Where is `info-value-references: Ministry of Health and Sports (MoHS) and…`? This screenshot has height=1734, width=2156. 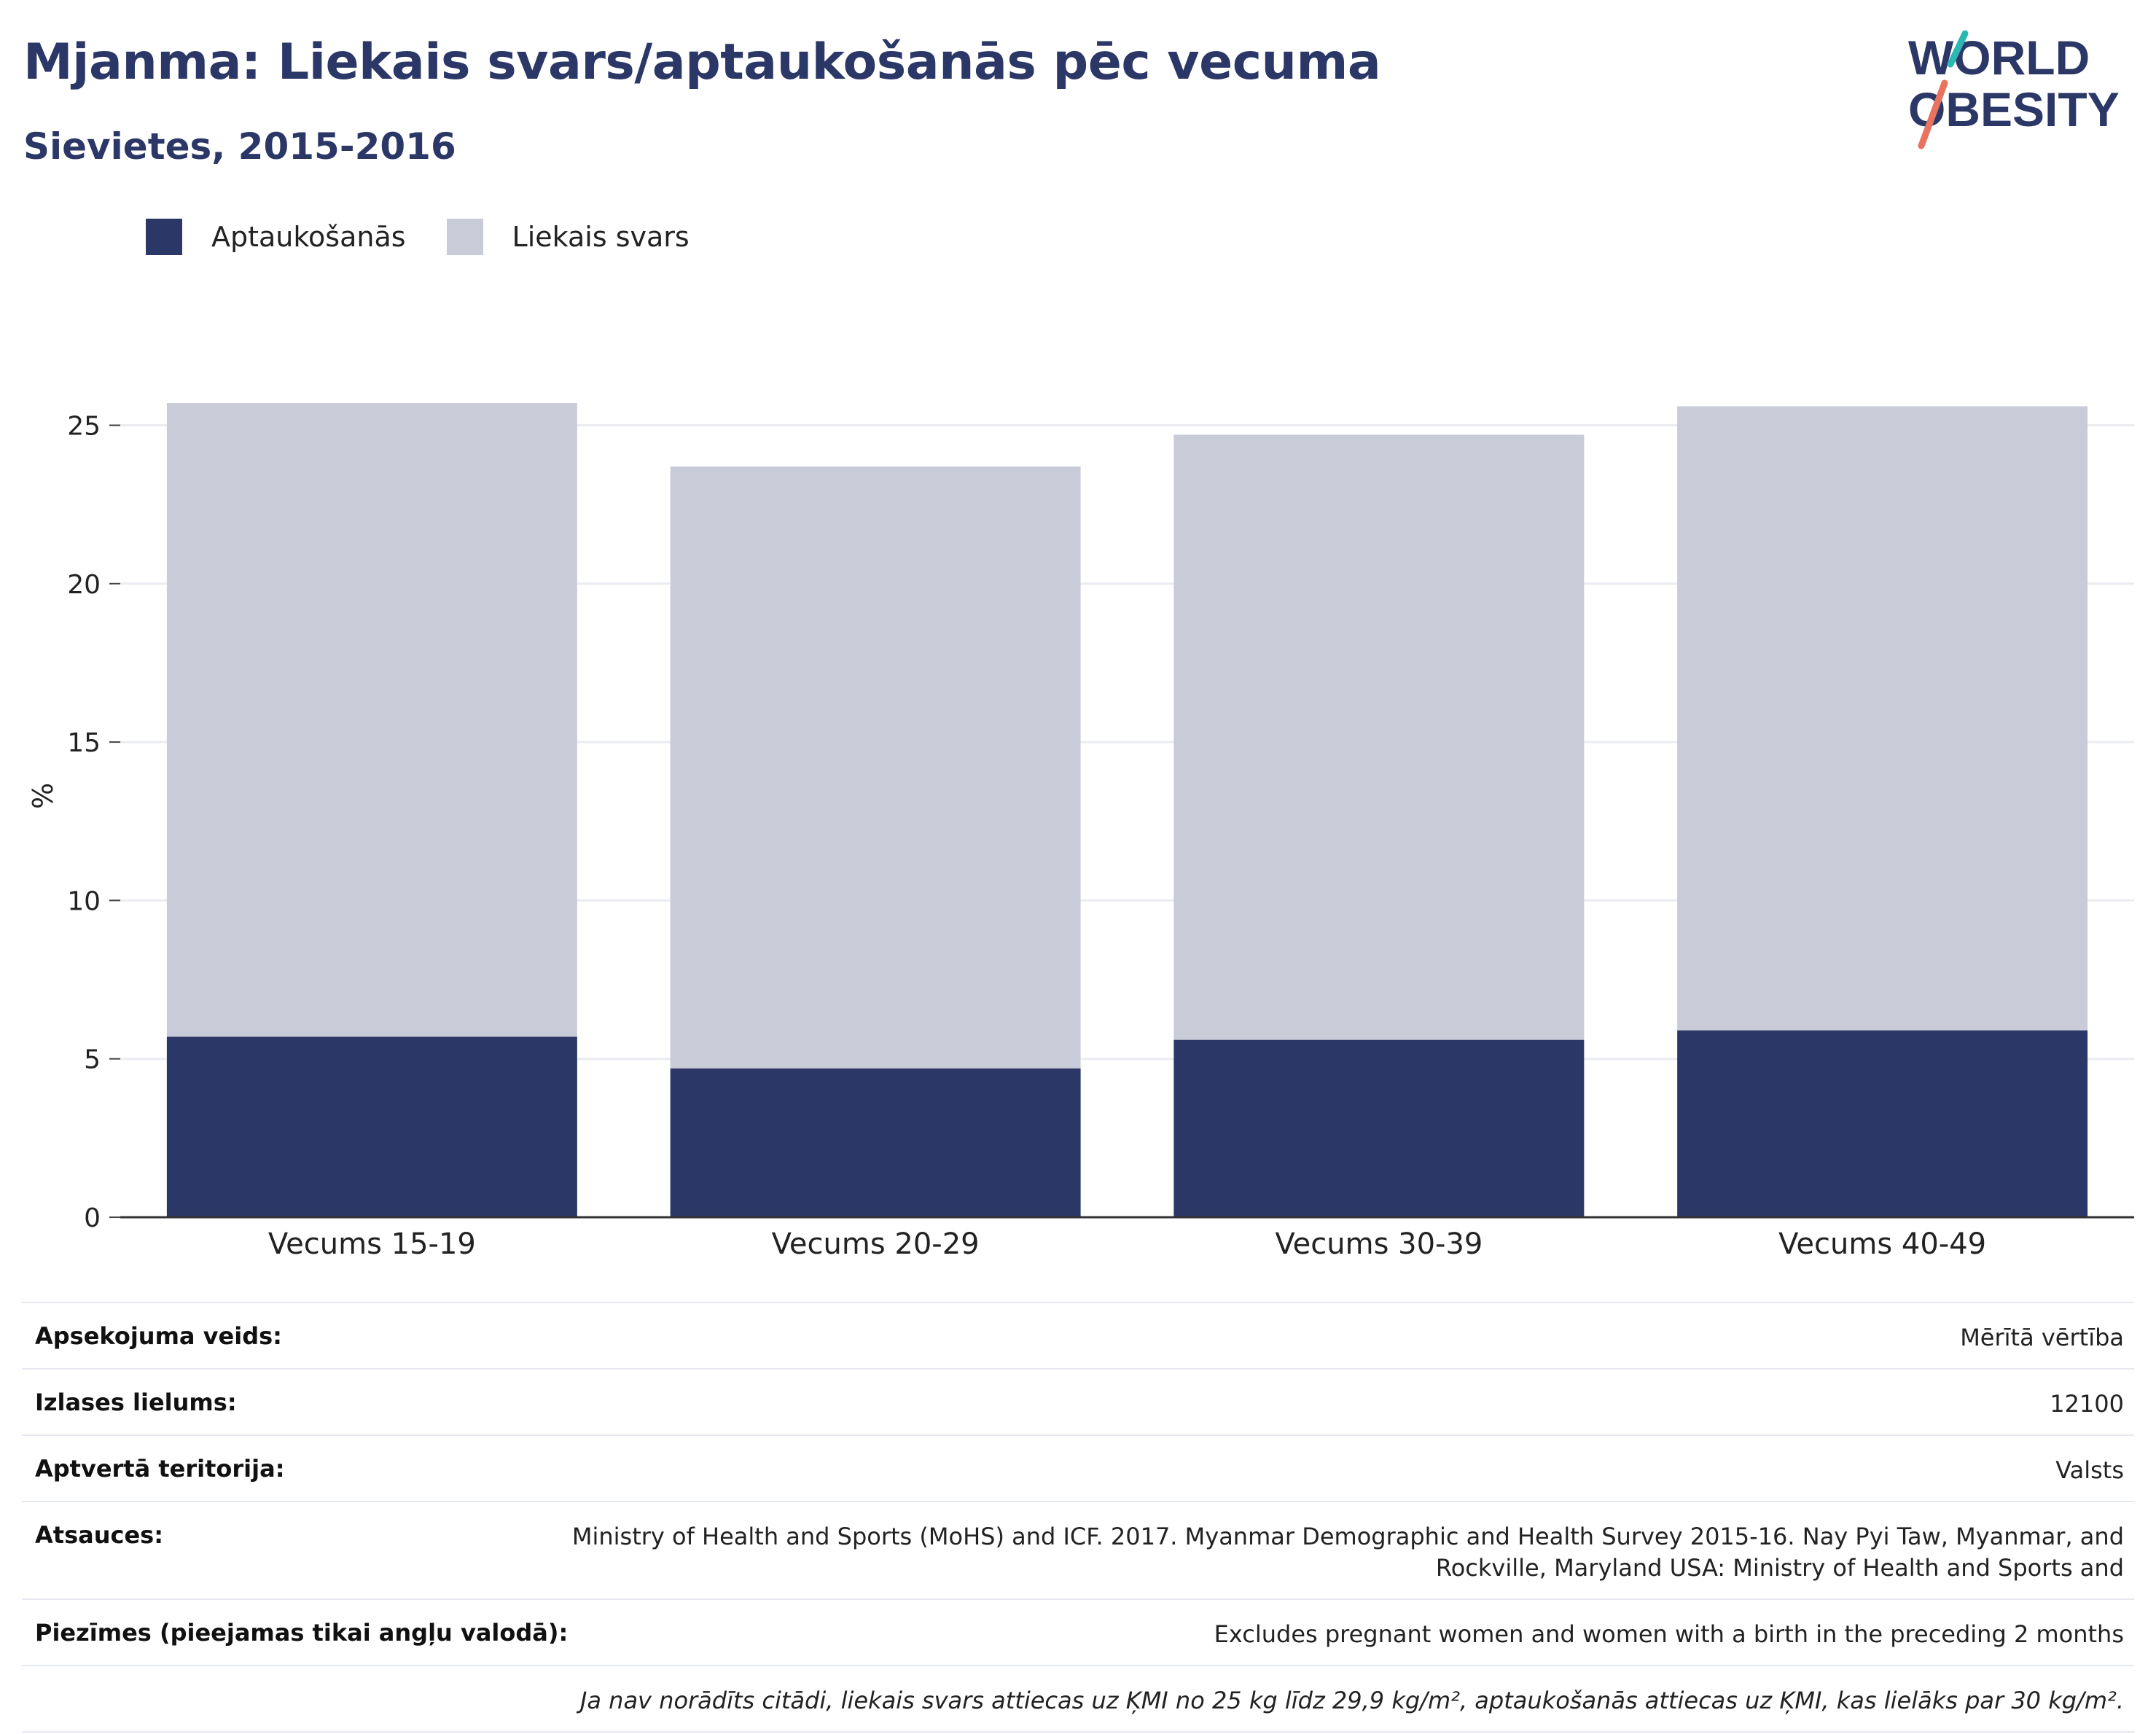
info-value-references: Ministry of Health and Sports (MoHS) and… is located at coordinates (1348, 1552).